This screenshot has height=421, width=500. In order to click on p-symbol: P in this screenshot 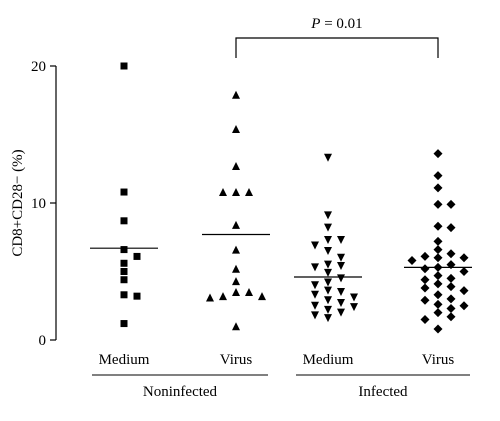, I will do `click(315, 24)`.